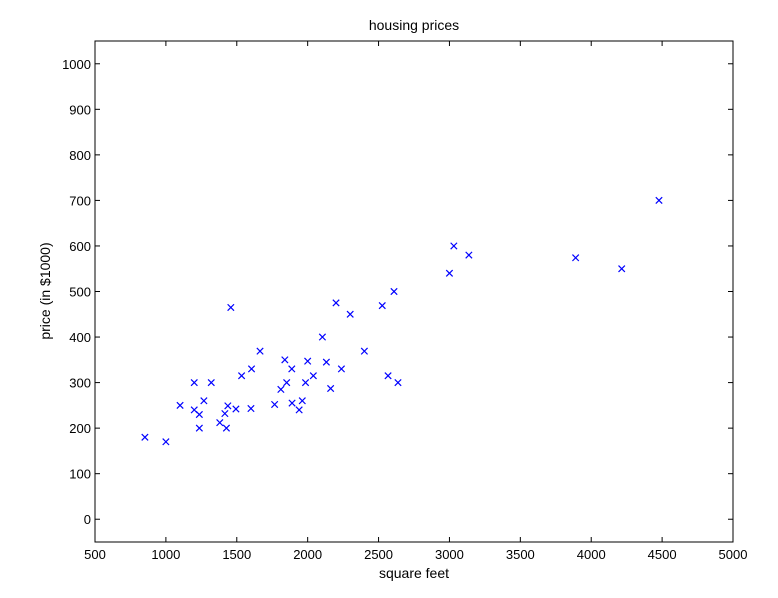 This screenshot has width=778, height=598. I want to click on x-tick-label: 3500, so click(520, 554).